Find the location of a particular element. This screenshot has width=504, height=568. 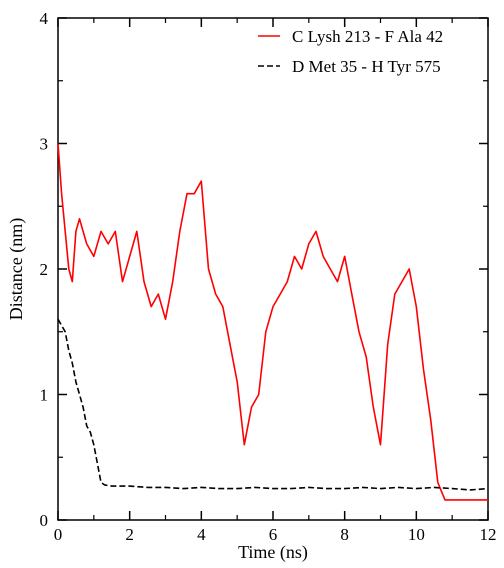

y-axis-label: Distance (nm) is located at coordinates (16, 269).